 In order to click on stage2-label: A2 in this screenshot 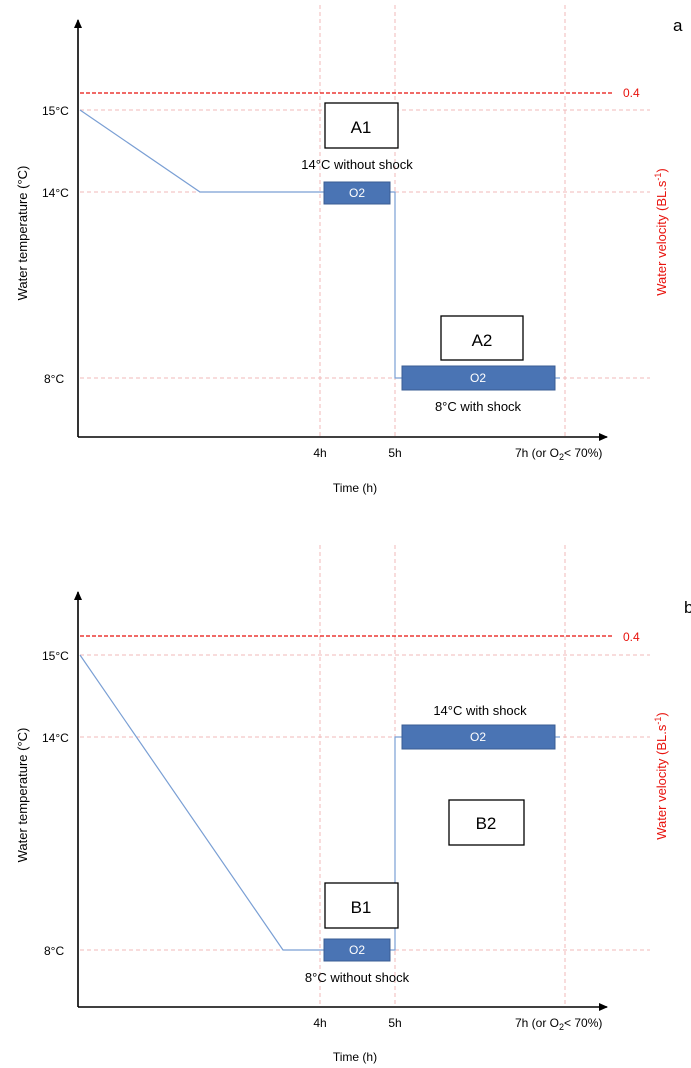, I will do `click(482, 340)`.